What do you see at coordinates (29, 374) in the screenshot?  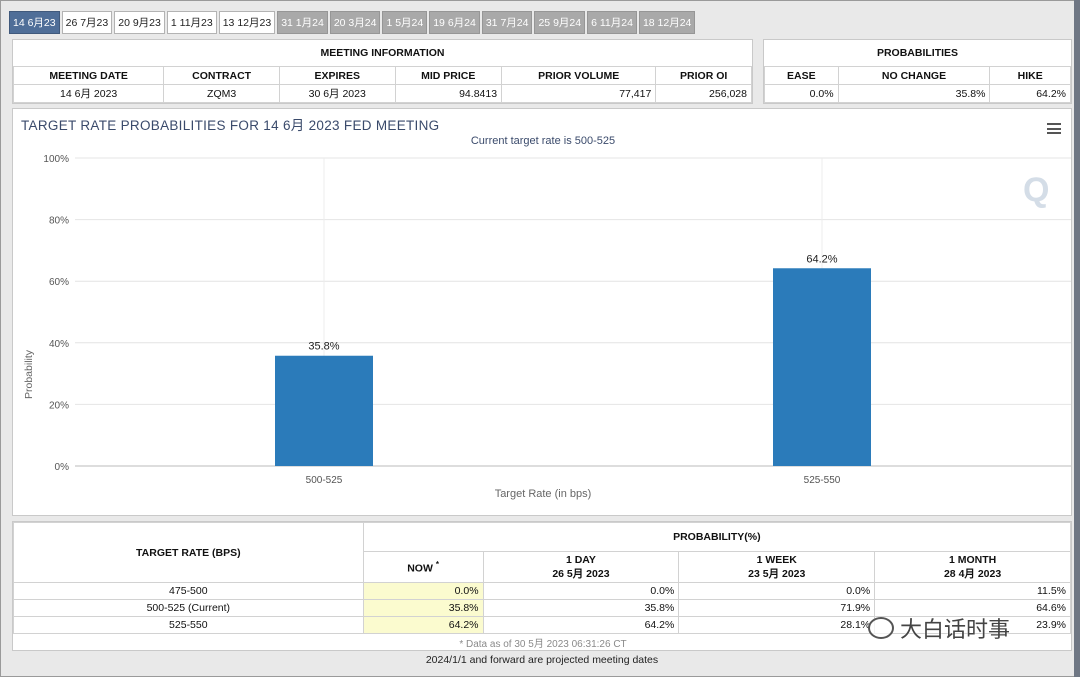 I see `y-axis-title: Probability` at bounding box center [29, 374].